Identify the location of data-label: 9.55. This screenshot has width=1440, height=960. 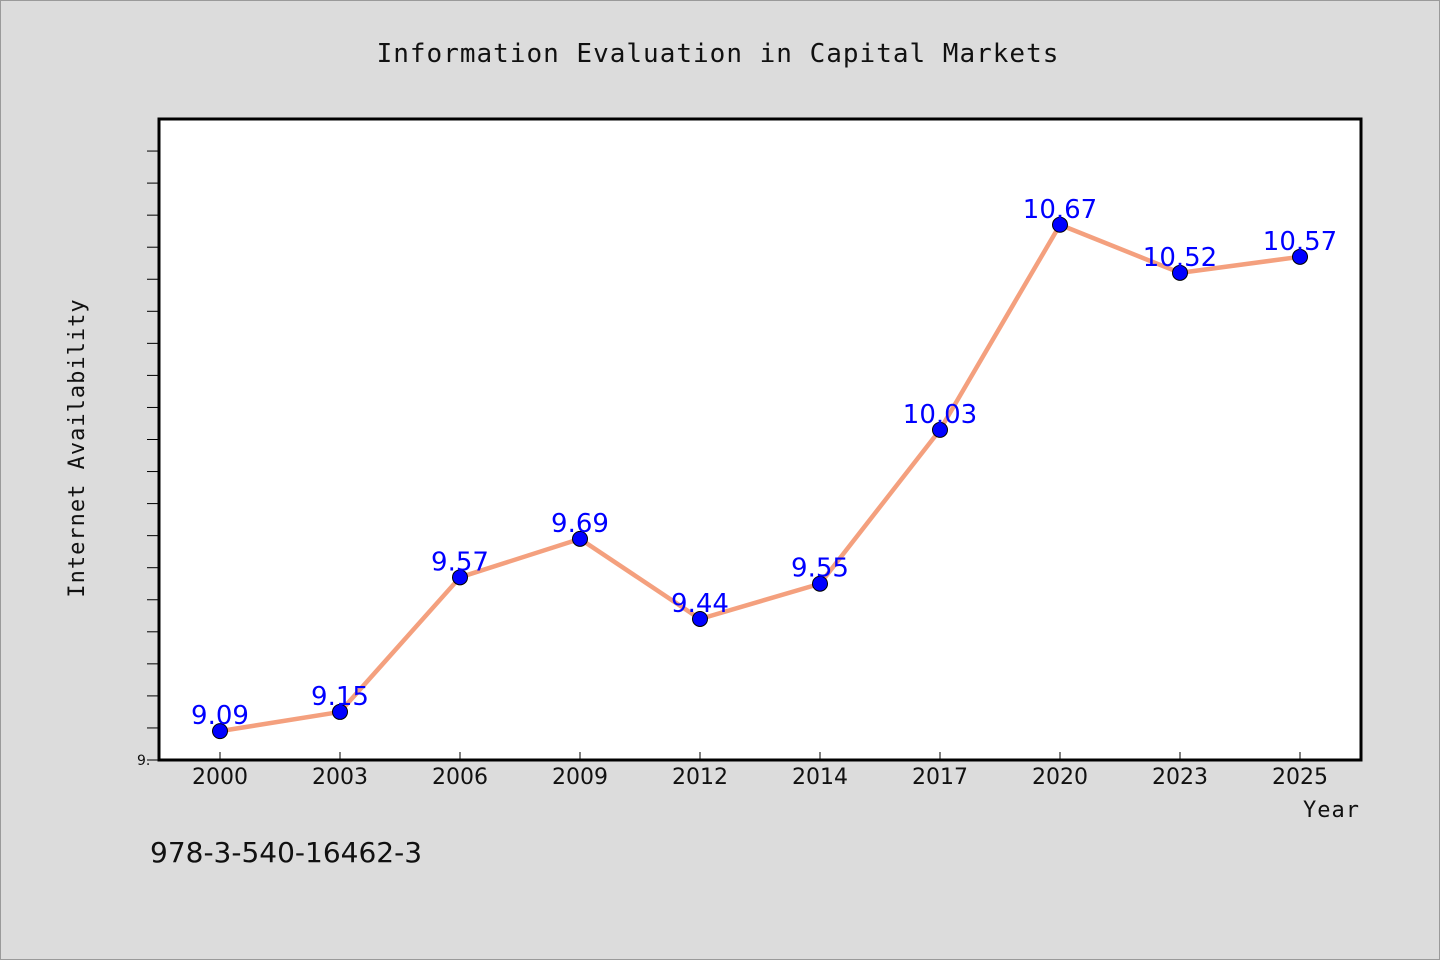
(820, 569).